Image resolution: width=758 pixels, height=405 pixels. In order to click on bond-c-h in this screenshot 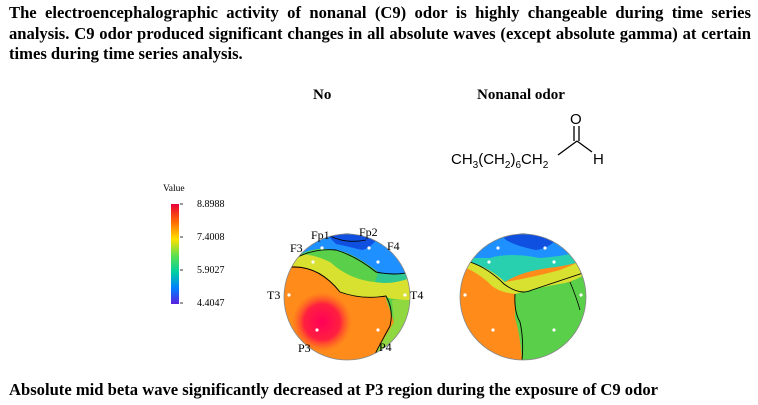, I will do `click(584, 146)`.